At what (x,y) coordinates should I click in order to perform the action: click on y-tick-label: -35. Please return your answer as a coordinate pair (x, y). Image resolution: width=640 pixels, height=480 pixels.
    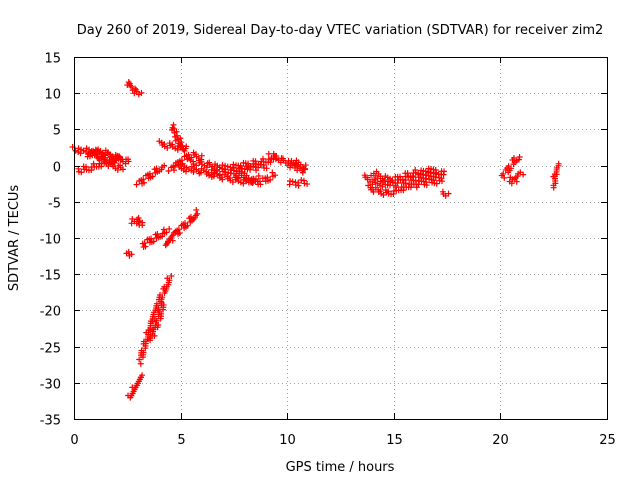
    Looking at the image, I should click on (50, 421).